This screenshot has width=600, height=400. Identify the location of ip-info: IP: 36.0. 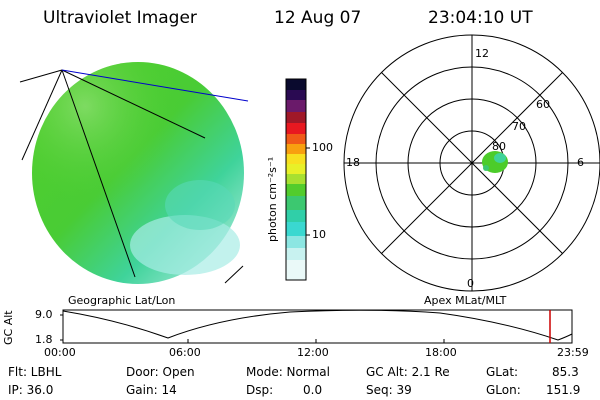
(31, 390).